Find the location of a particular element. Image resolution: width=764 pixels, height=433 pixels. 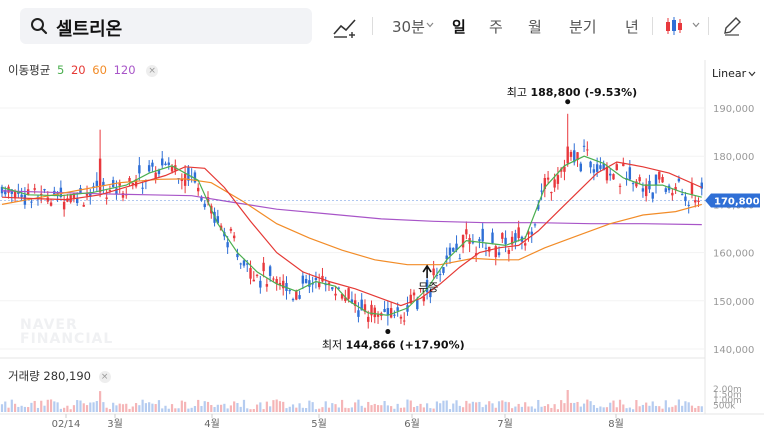

drawing-tool-icon is located at coordinates (345, 27).